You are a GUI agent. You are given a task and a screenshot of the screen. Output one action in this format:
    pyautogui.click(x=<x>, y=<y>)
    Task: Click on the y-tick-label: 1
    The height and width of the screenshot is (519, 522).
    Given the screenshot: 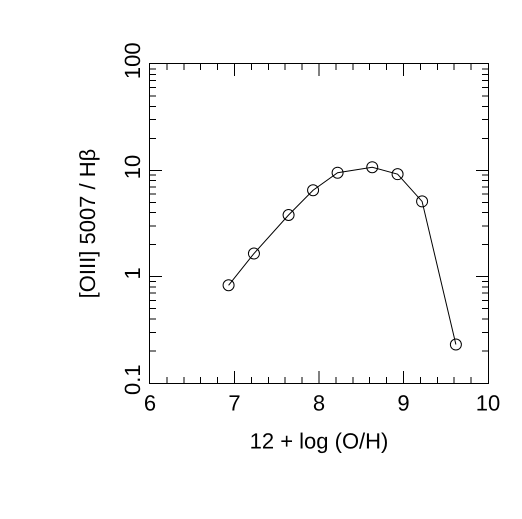 What is the action you would take?
    pyautogui.click(x=133, y=273)
    